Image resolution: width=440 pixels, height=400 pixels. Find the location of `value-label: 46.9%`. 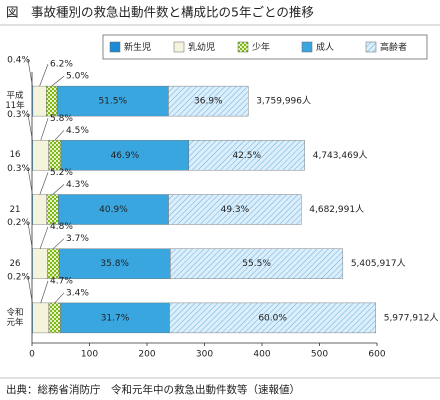

value-label: 46.9% is located at coordinates (125, 156).